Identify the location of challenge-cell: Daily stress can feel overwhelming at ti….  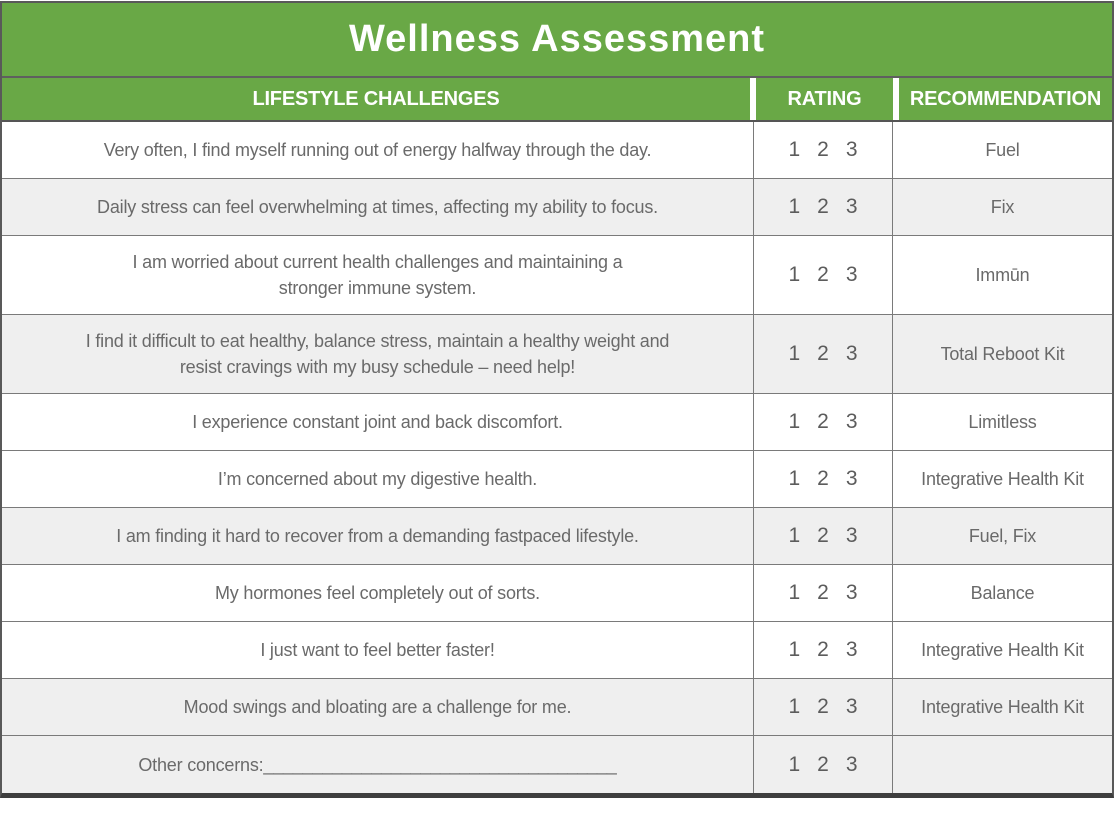
(378, 207).